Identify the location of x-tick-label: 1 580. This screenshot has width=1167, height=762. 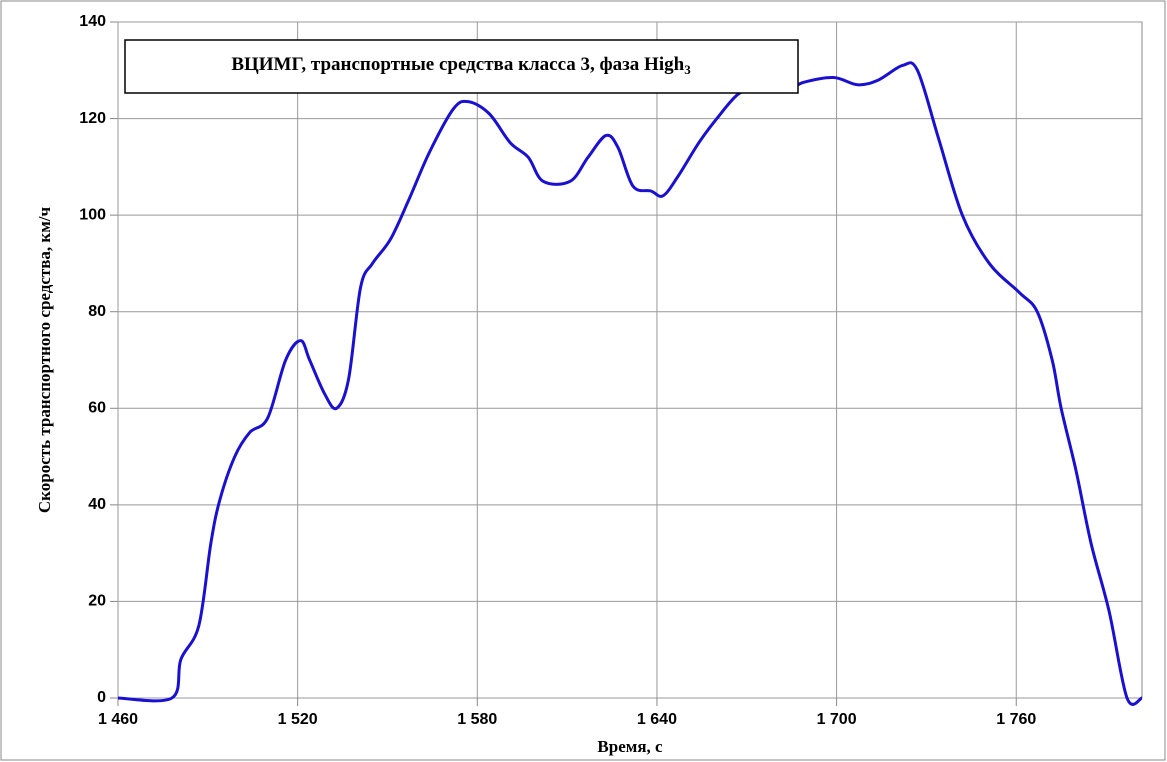
(477, 719).